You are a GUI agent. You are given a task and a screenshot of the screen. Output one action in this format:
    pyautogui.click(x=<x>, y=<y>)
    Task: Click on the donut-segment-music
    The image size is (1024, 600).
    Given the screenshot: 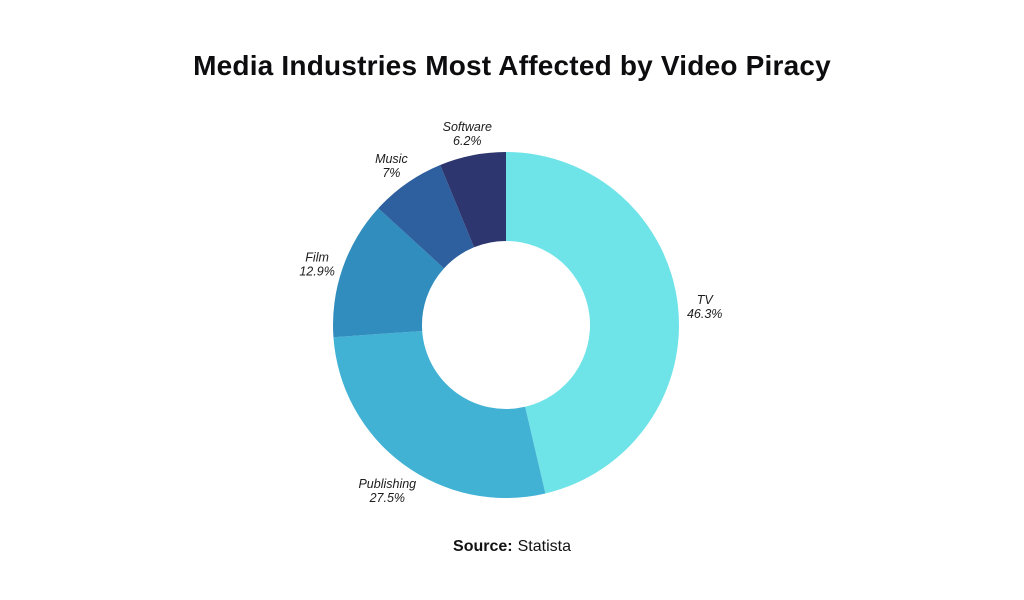 What is the action you would take?
    pyautogui.click(x=426, y=216)
    